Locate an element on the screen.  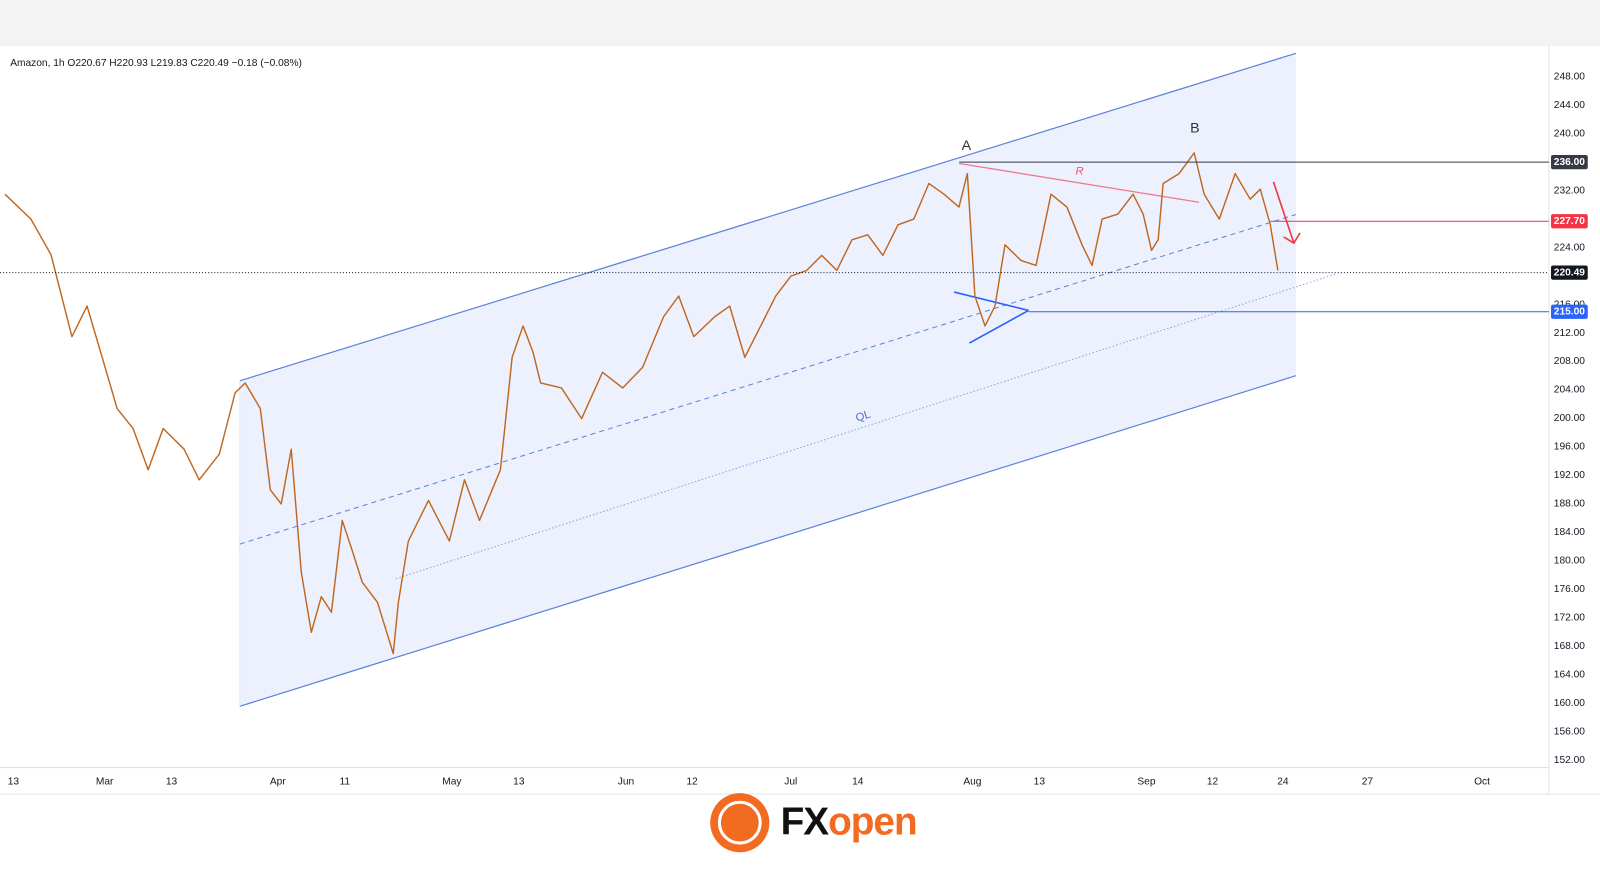
label-b: B is located at coordinates (1195, 129).